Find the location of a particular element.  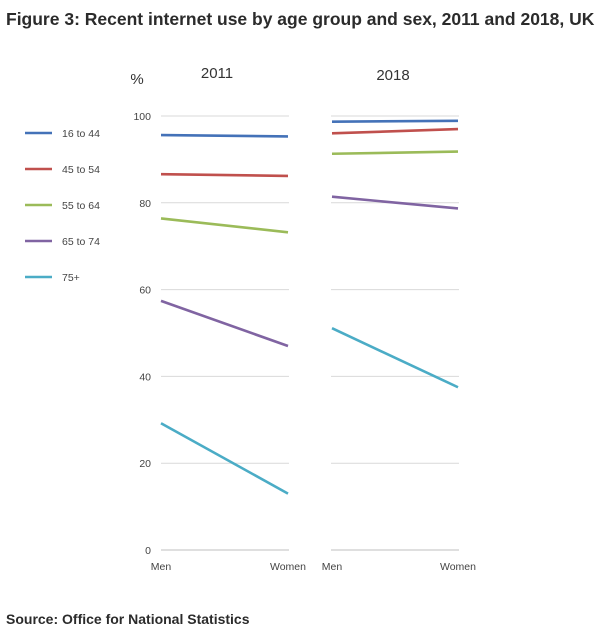

legend-label-55-to-64: 55 to 64 is located at coordinates (81, 206).